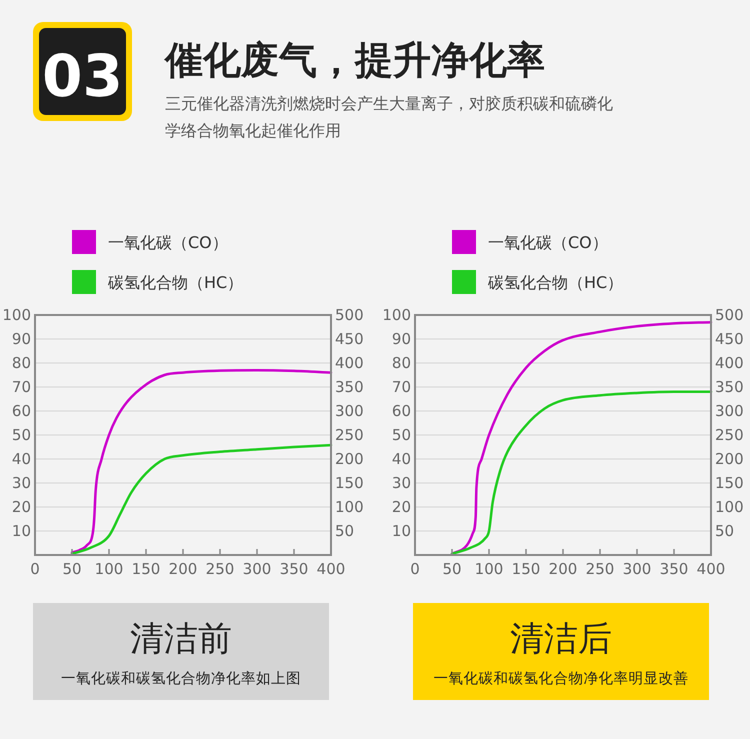 This screenshot has height=739, width=750. What do you see at coordinates (561, 678) in the screenshot?
I see `text: 一氧化碳和碳氢化合物净化率明显改善` at bounding box center [561, 678].